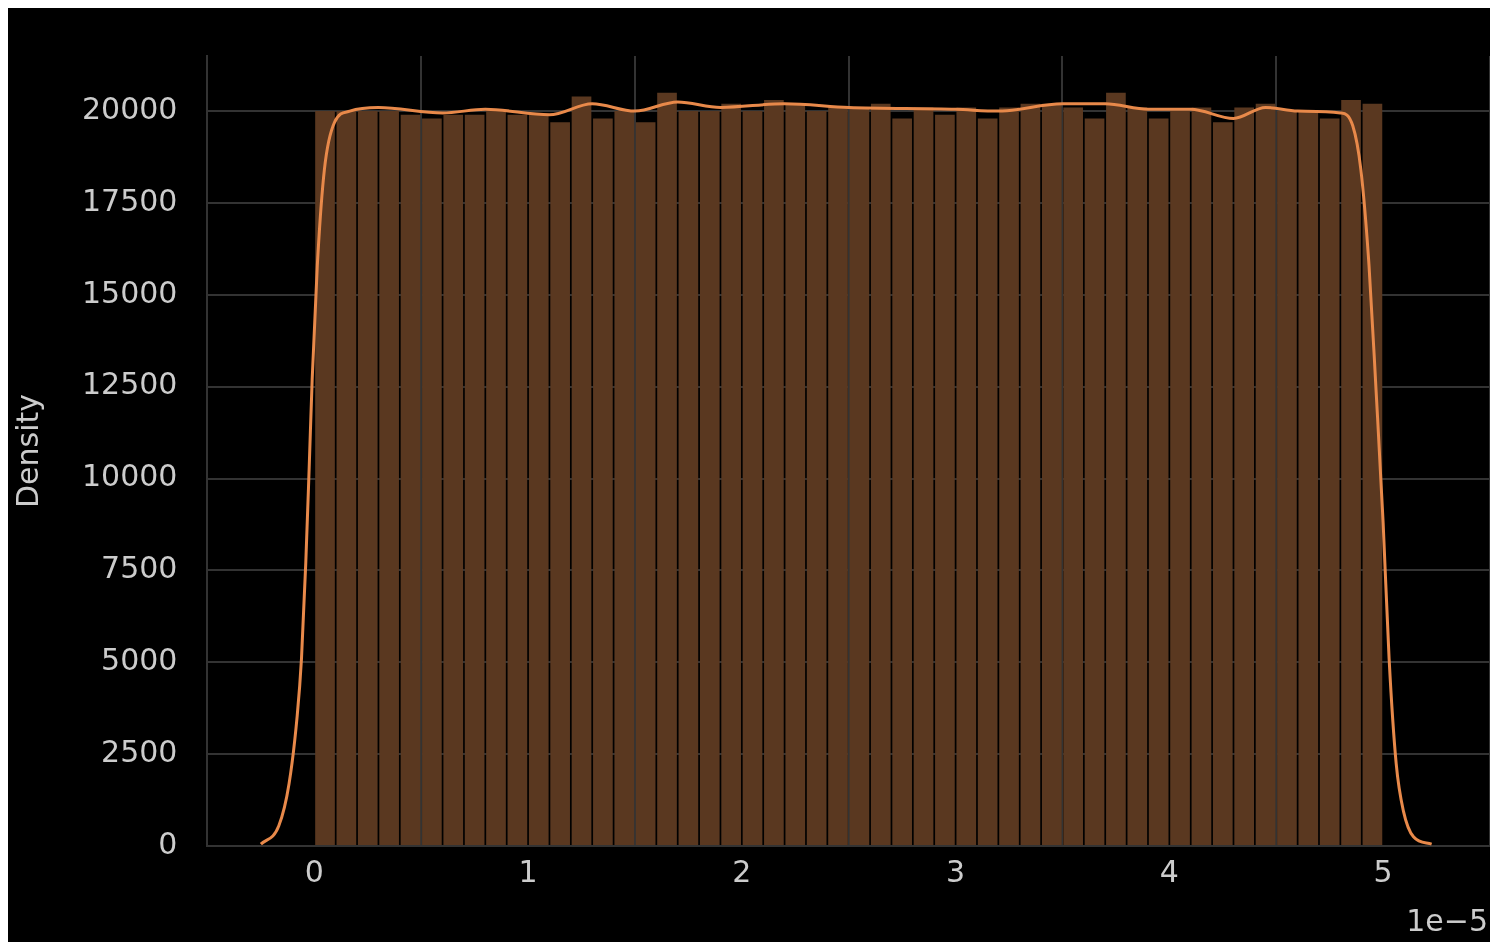 Image resolution: width=1498 pixels, height=950 pixels. What do you see at coordinates (168, 843) in the screenshot?
I see `y-tick-label: 0` at bounding box center [168, 843].